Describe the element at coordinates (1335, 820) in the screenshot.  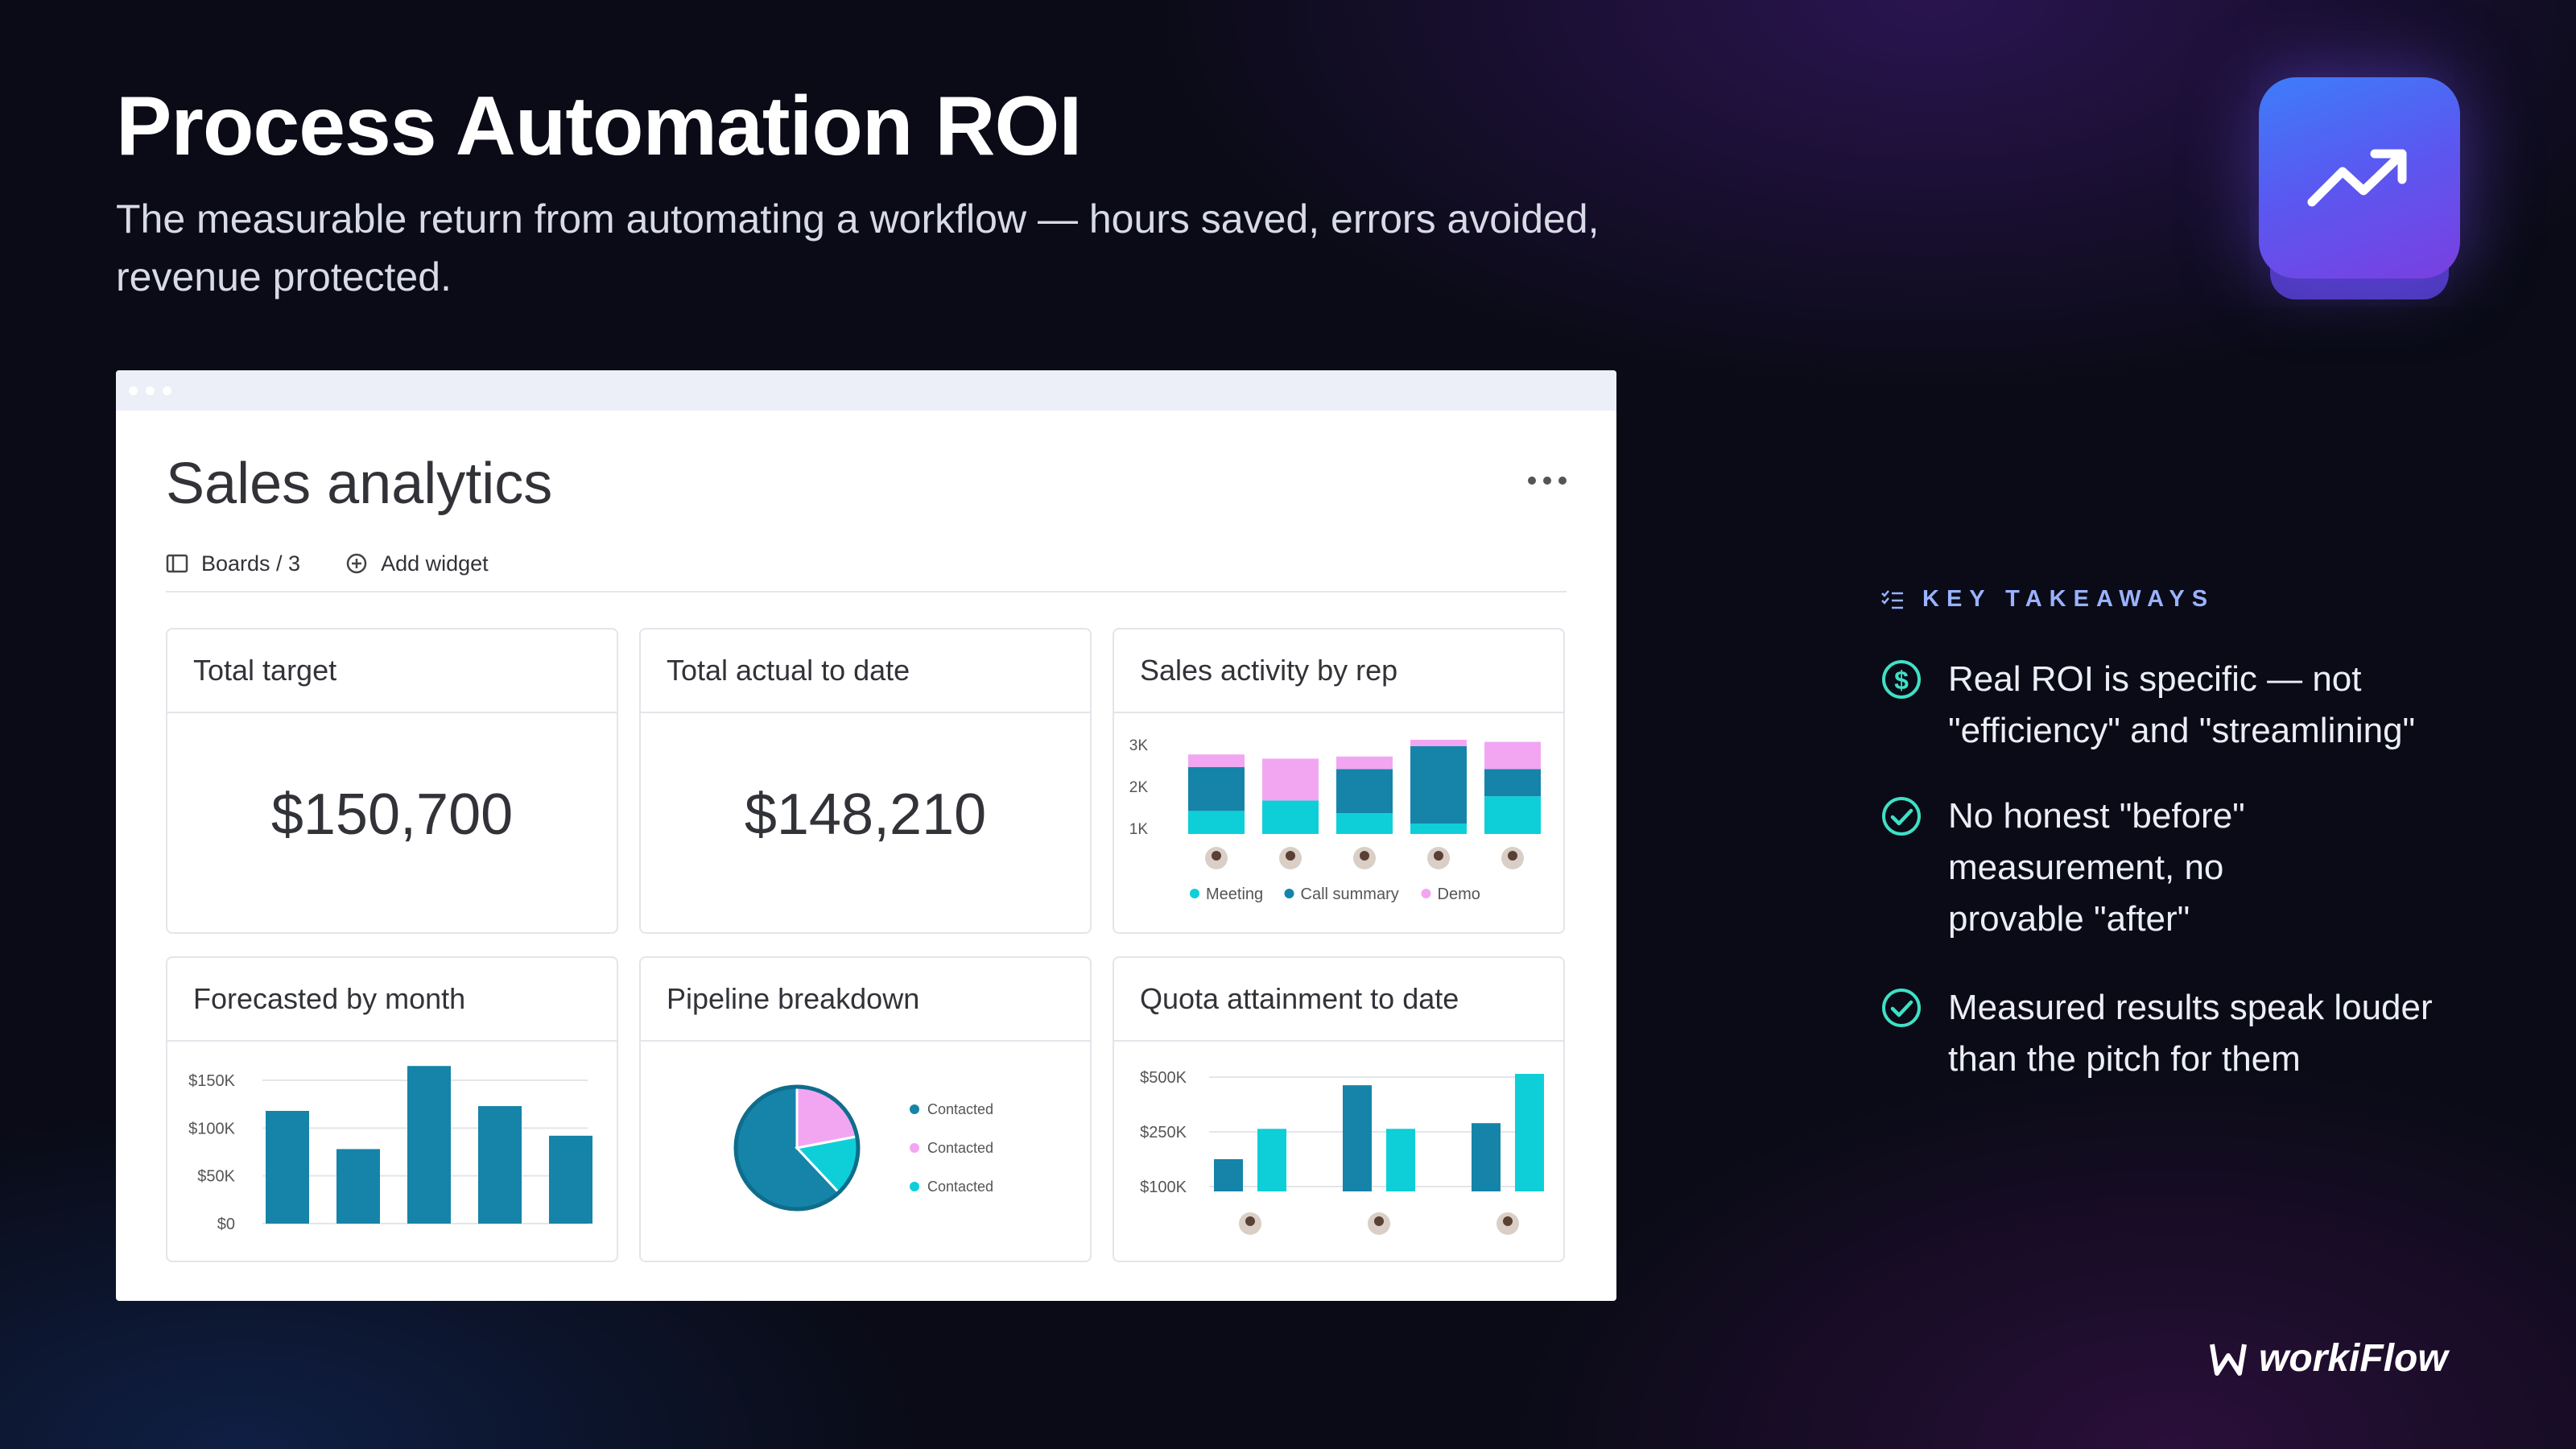
I see `sales-activity-chart: 3K 2K 1K Meeting Call summary Demo` at that location.